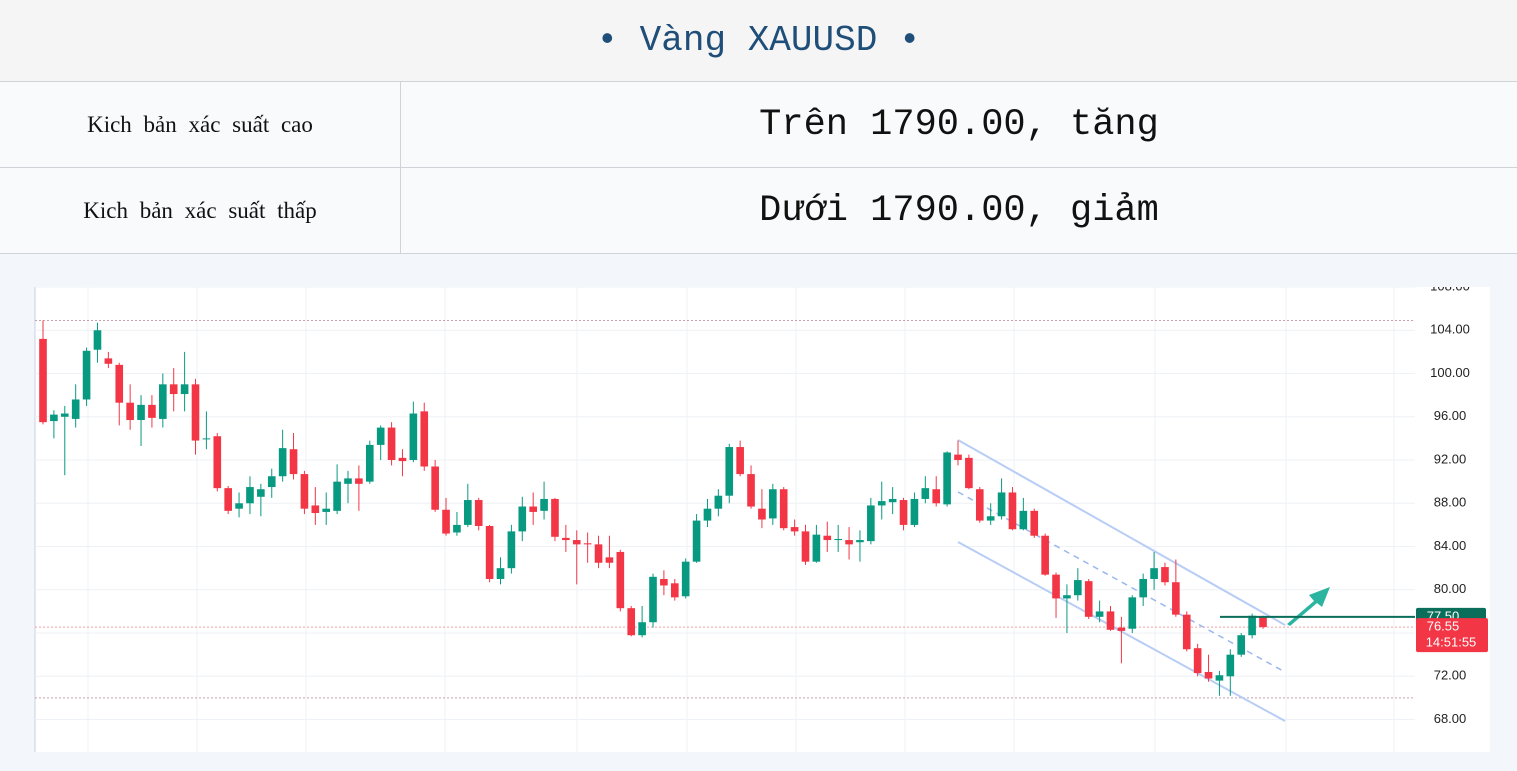  I want to click on y-tick-label: 100.00, so click(1450, 372).